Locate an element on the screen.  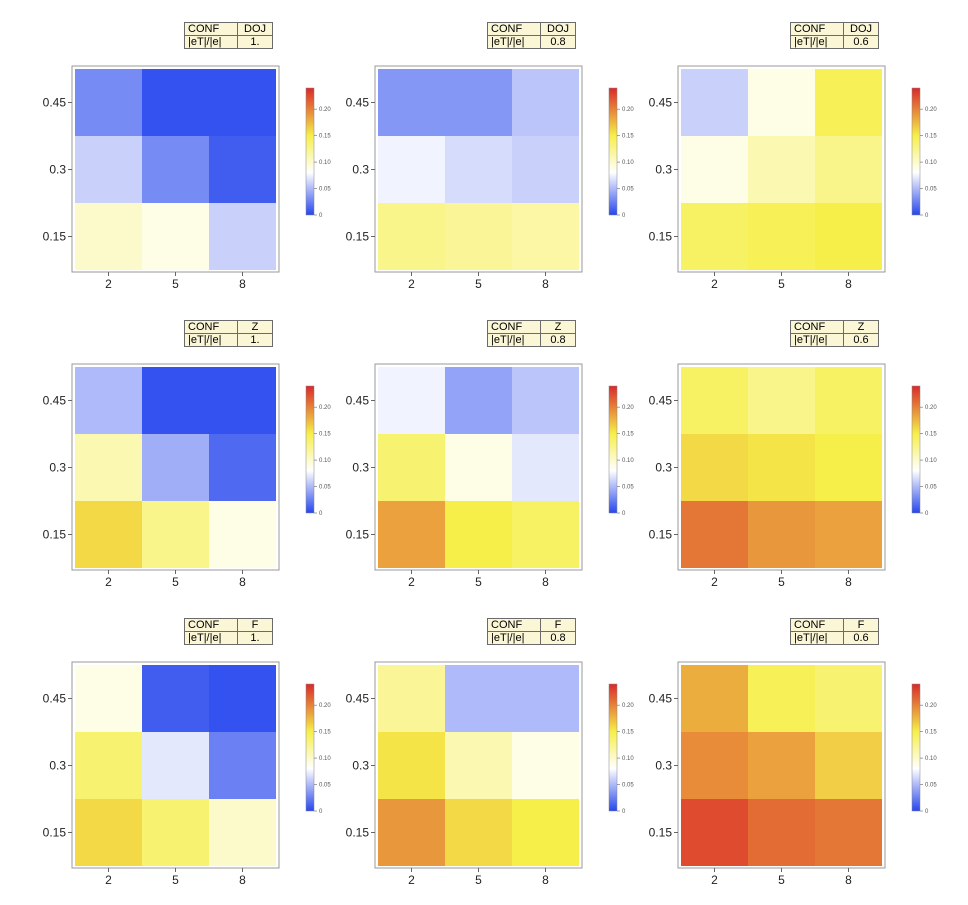
config-legend: CONF DOJ |eT|/|e| 0.6 is located at coordinates (834, 35).